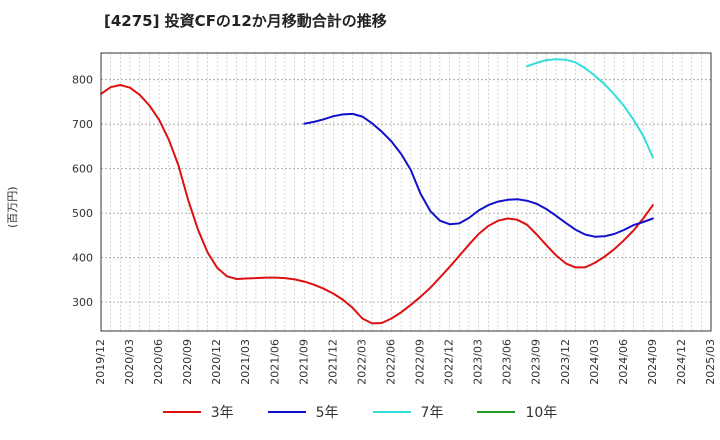  What do you see at coordinates (332, 362) in the screenshot?
I see `x-tick-label: 2021/12` at bounding box center [332, 362].